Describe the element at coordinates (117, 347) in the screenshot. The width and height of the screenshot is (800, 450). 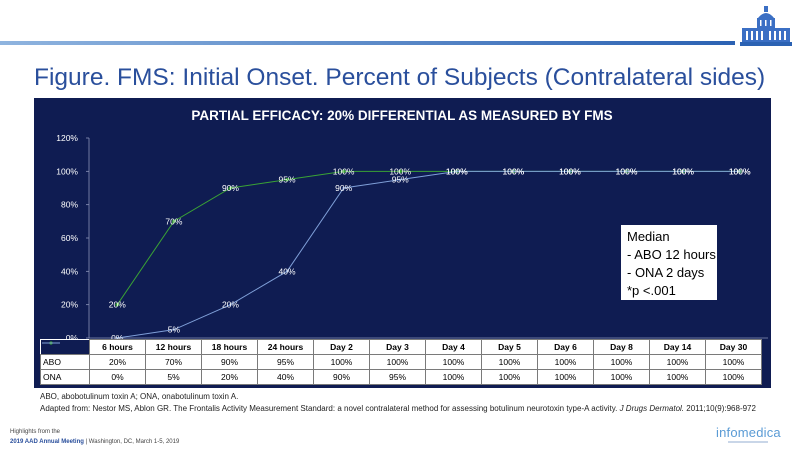
I see `category-header: 6 hours` at that location.